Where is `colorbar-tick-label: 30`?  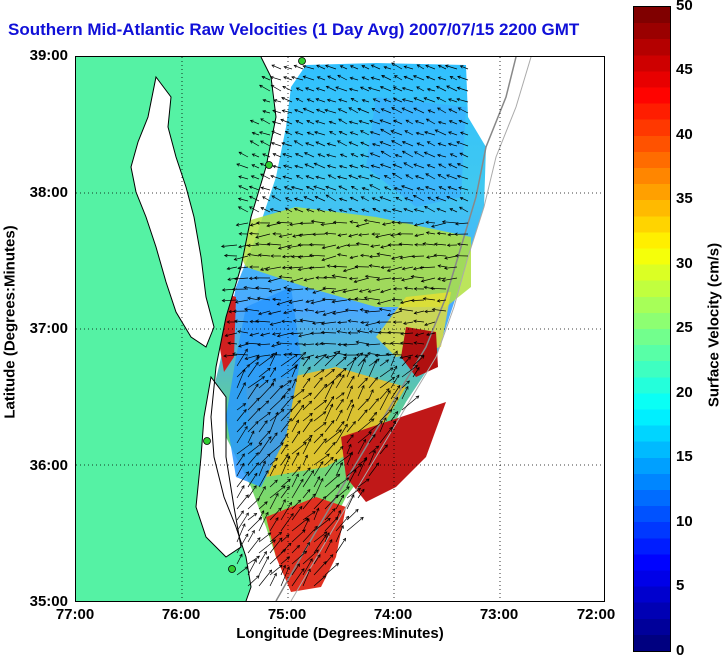 colorbar-tick-label: 30 is located at coordinates (684, 263).